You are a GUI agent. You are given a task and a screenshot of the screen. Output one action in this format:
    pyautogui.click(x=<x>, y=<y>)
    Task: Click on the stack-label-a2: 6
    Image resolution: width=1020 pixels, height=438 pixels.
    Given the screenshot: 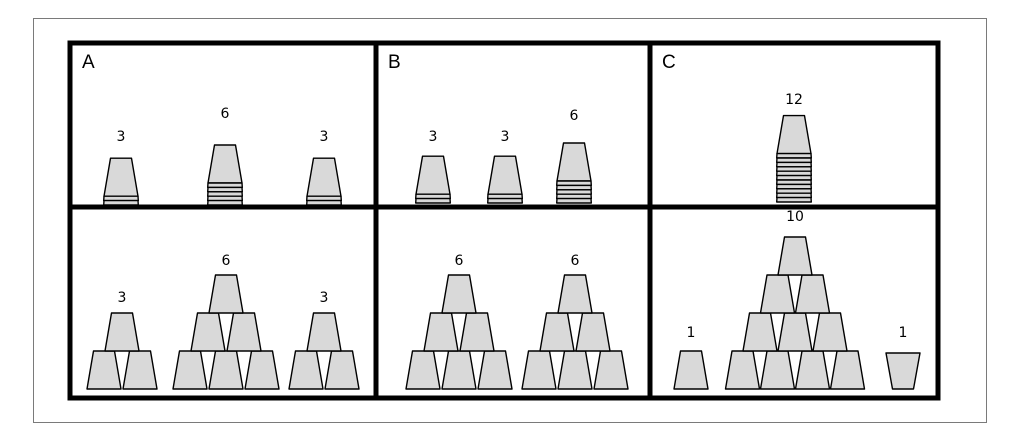 What is the action you would take?
    pyautogui.click(x=225, y=114)
    